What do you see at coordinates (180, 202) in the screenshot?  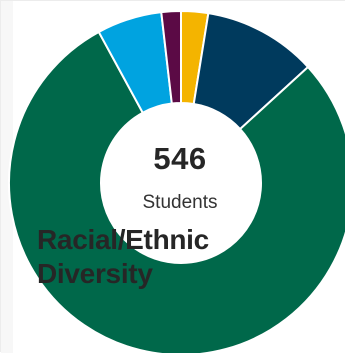 I see `student-count-label: Students` at bounding box center [180, 202].